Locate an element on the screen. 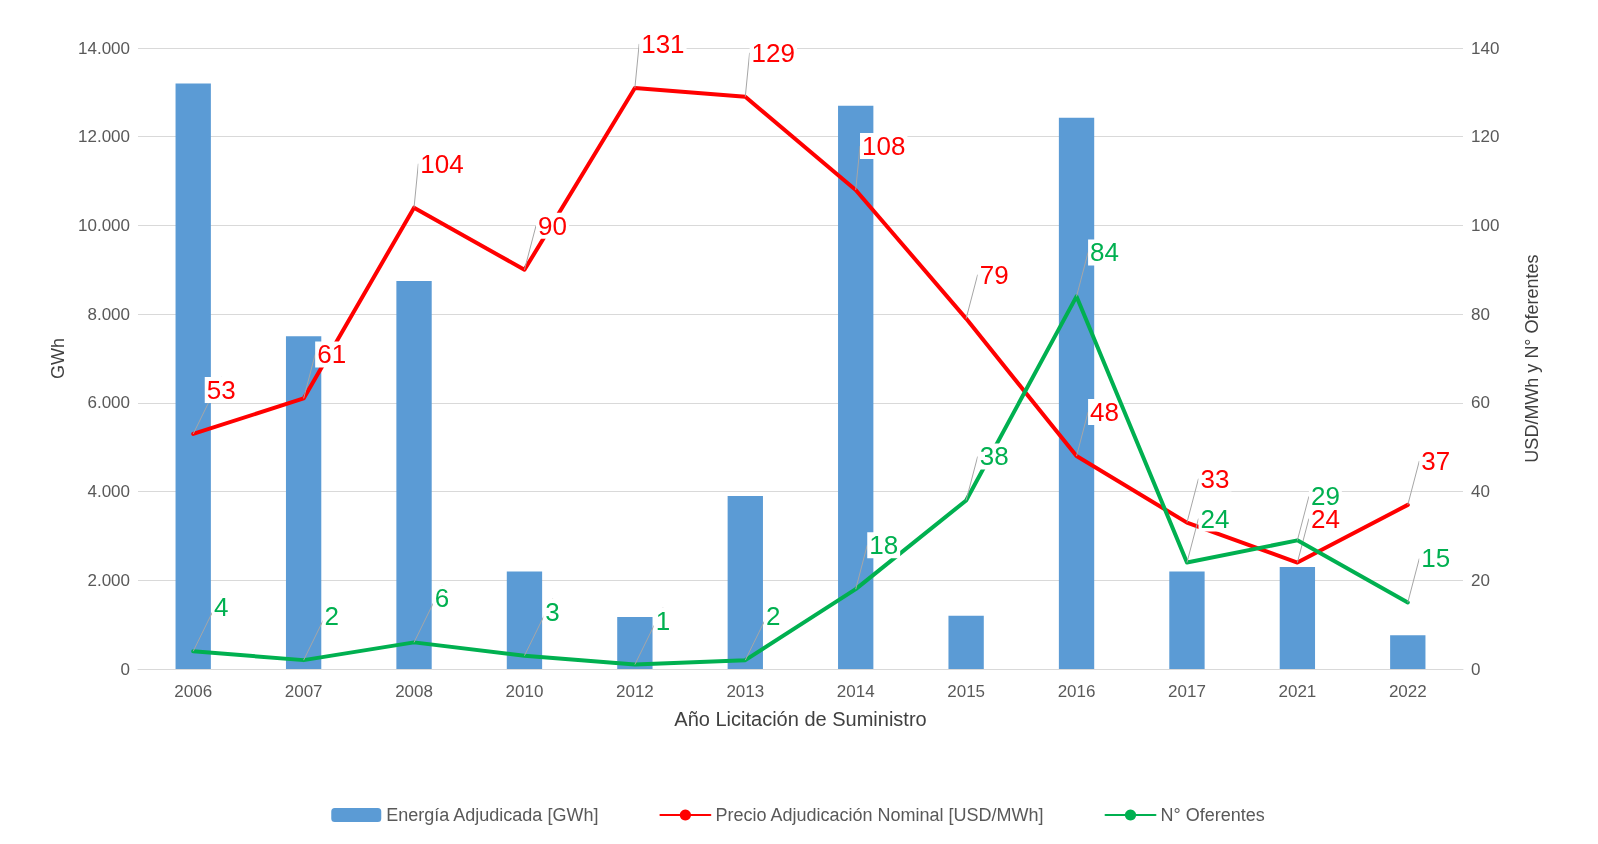 The height and width of the screenshot is (844, 1598). legend-label: N° Oferentes is located at coordinates (1212, 815).